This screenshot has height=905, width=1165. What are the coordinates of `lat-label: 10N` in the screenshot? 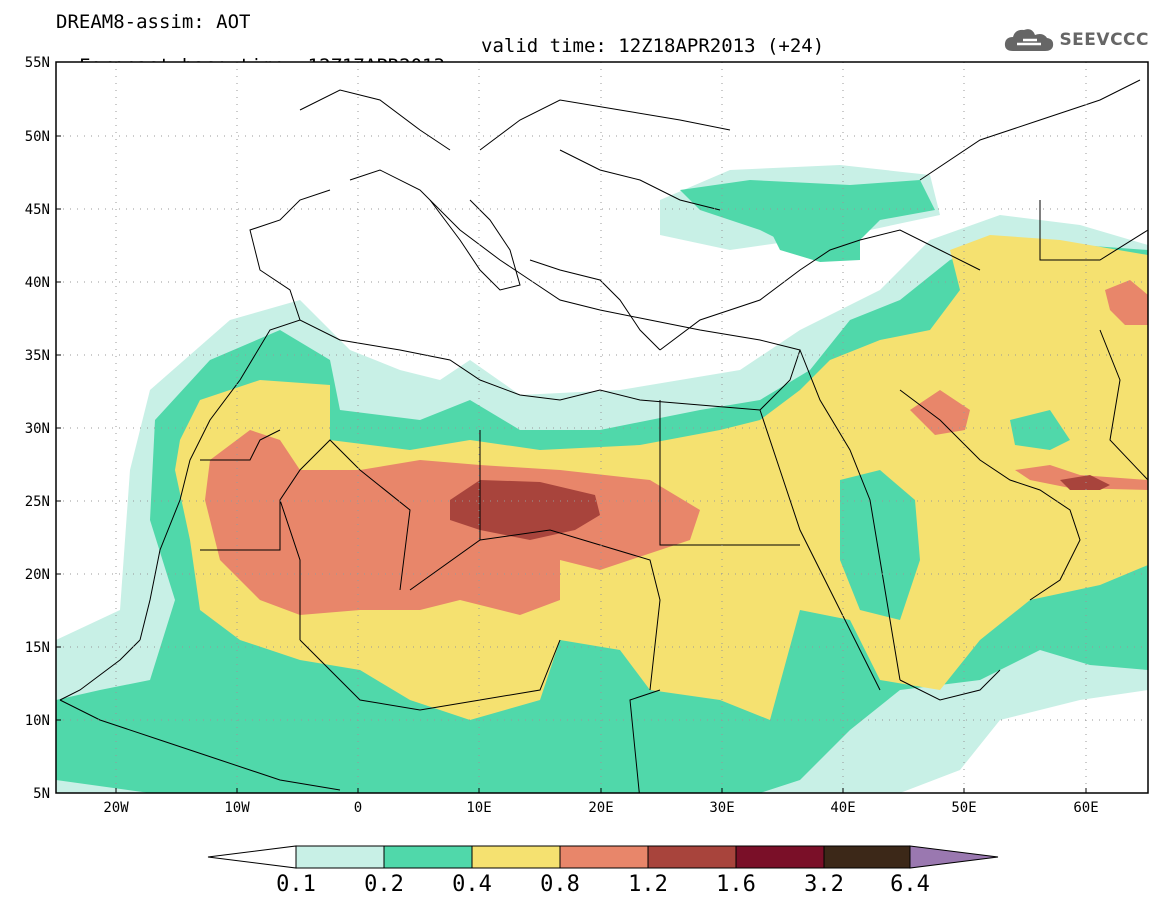 It's located at (37, 721).